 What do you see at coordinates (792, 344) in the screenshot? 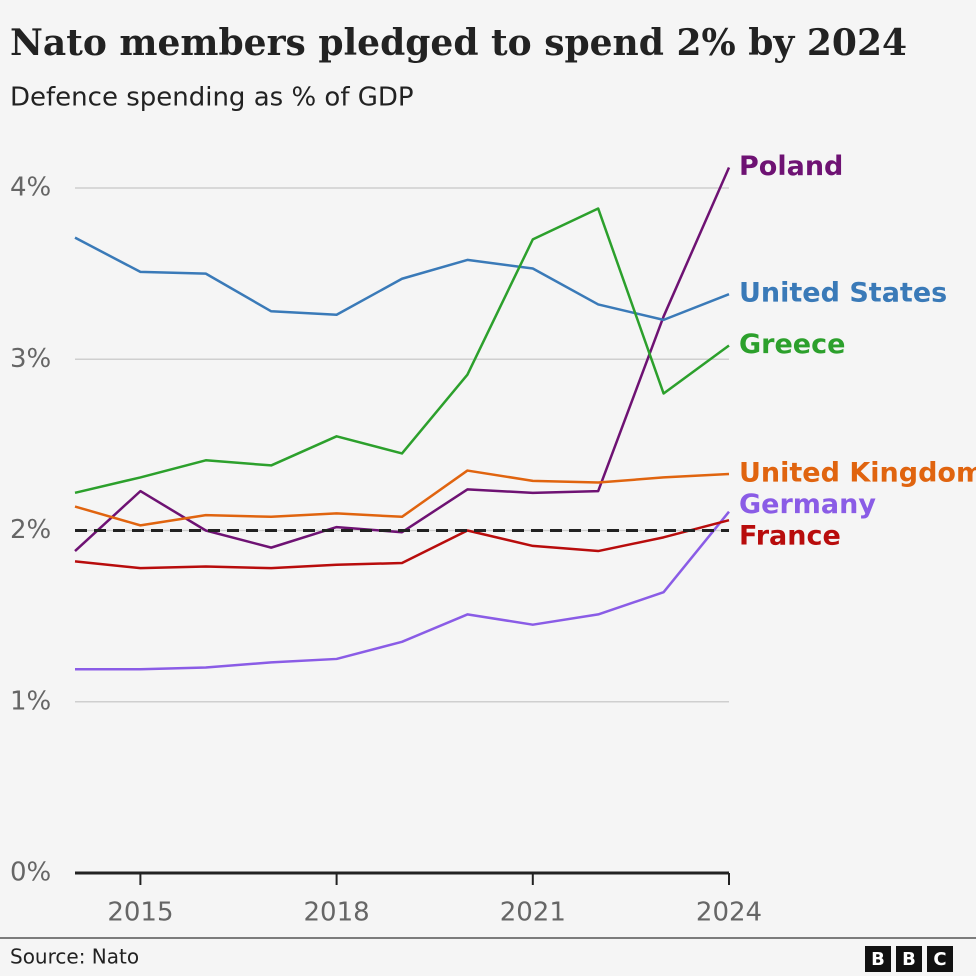
I see `series-label: Greece` at bounding box center [792, 344].